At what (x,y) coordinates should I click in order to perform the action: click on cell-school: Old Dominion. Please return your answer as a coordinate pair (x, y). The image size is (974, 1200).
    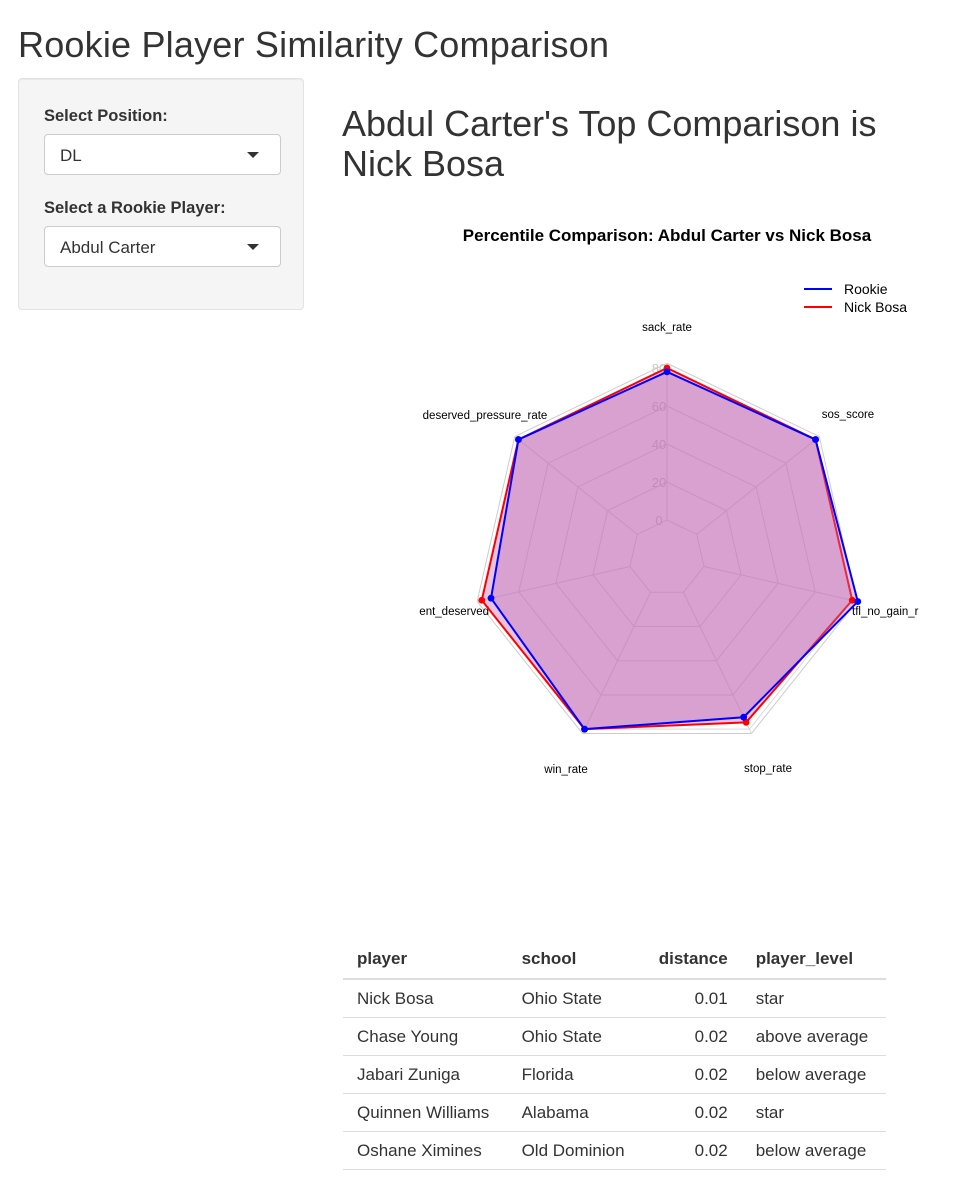
    Looking at the image, I should click on (575, 1150).